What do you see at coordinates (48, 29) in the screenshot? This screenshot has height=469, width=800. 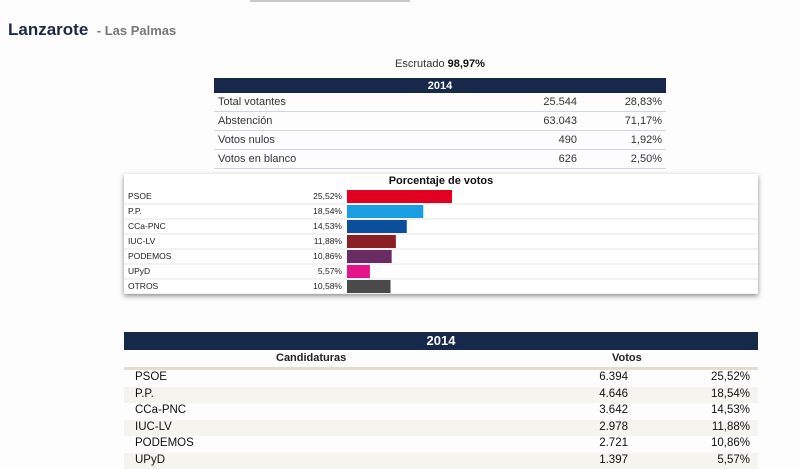 I see `region-title: Lanzarote` at bounding box center [48, 29].